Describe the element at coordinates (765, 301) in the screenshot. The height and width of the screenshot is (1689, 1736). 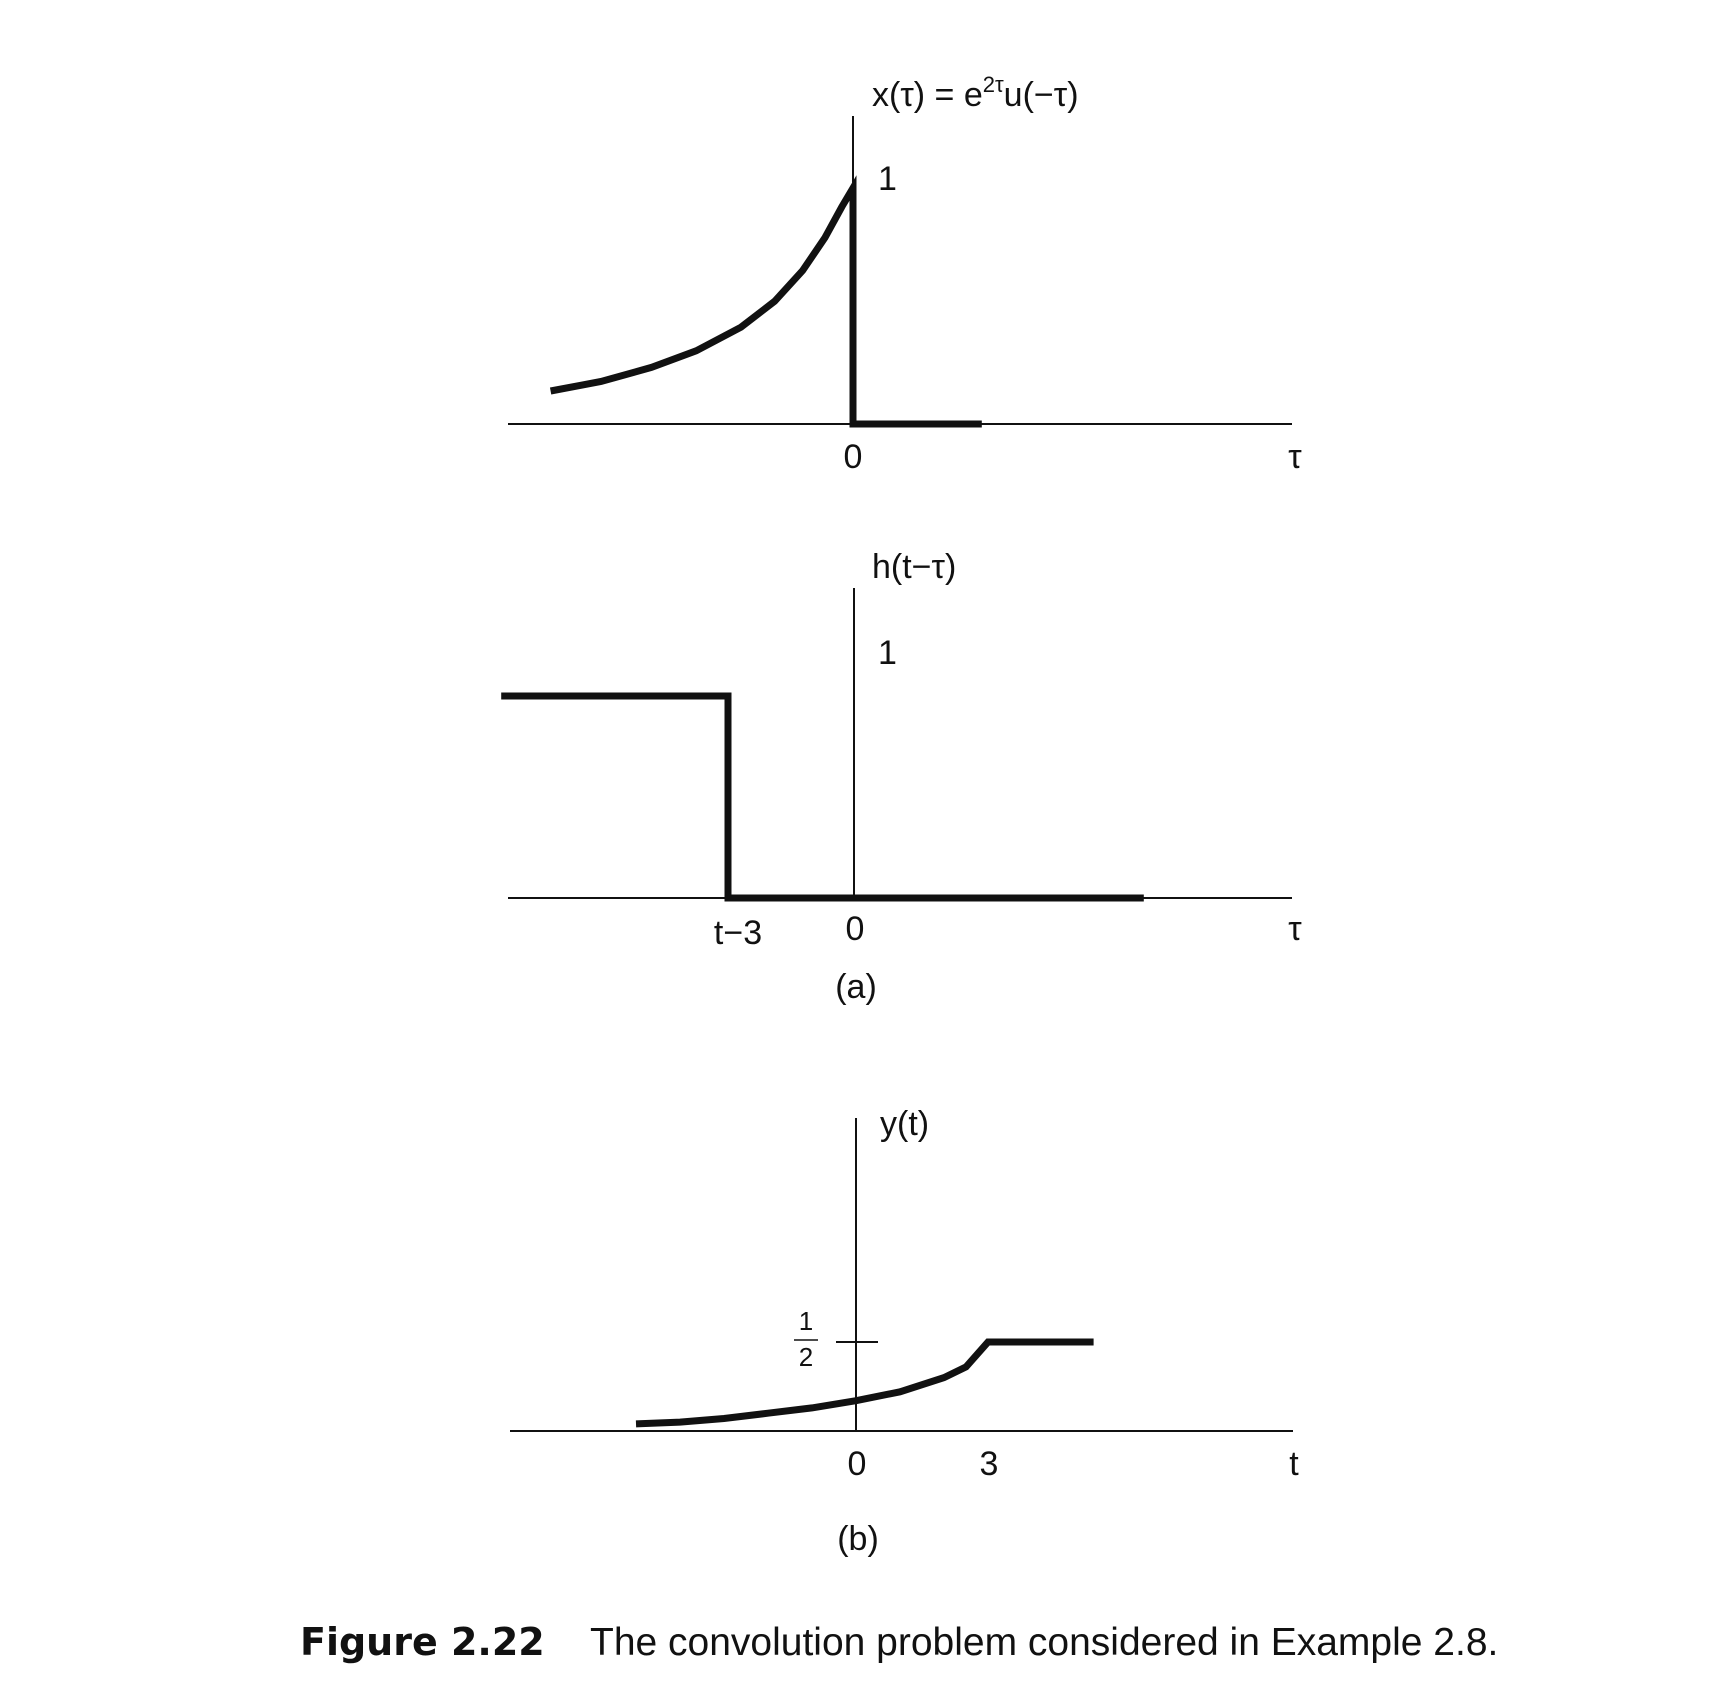
I see `series-line-x-tau` at that location.